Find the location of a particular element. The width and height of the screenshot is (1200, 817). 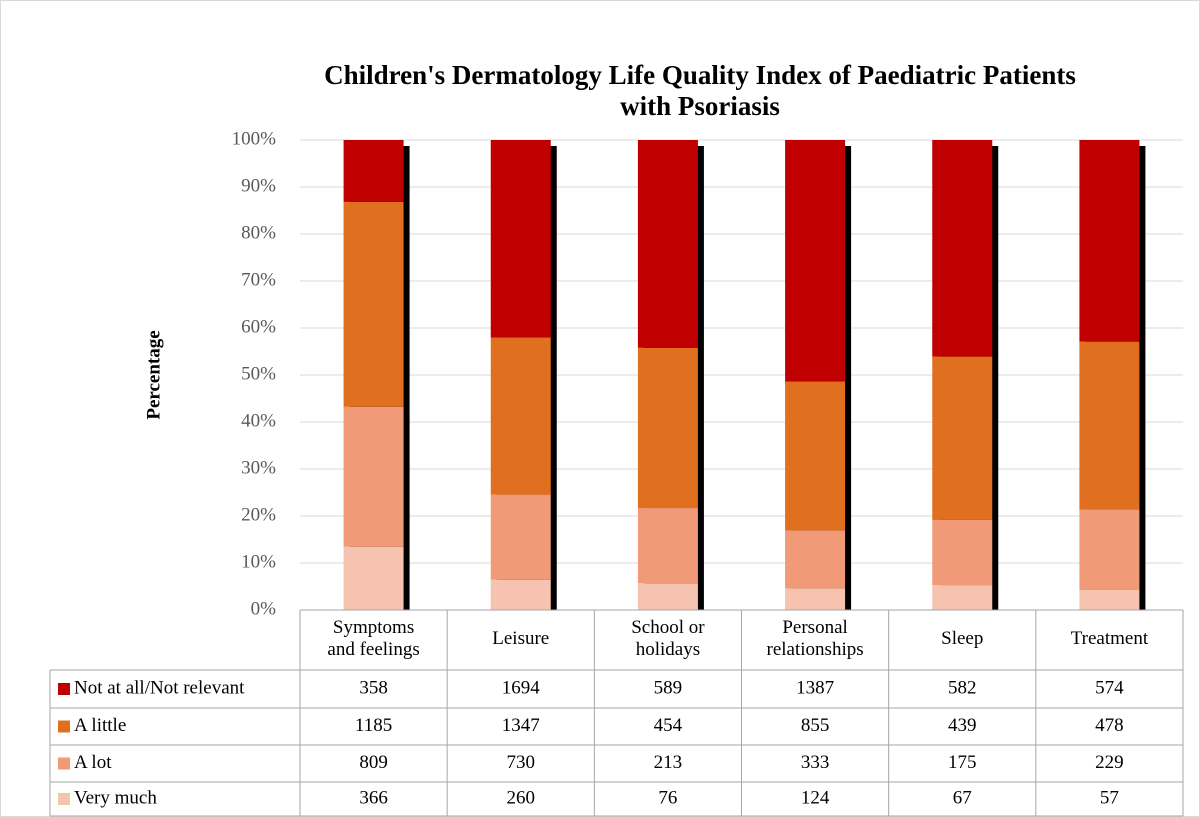

table-value: 57 is located at coordinates (1109, 797).